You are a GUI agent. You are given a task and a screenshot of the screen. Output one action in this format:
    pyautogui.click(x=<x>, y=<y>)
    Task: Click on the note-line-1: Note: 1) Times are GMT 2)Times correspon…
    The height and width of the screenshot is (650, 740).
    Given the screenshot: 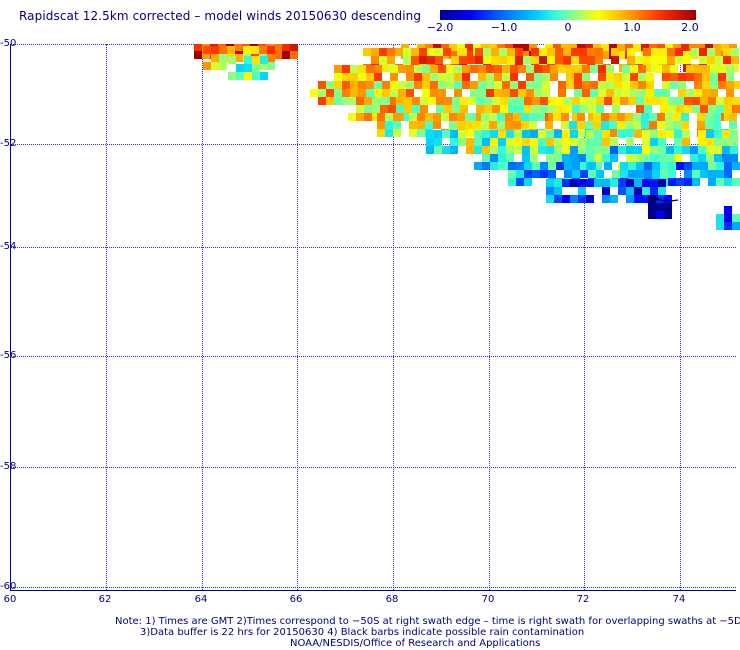 What is the action you would take?
    pyautogui.click(x=427, y=621)
    